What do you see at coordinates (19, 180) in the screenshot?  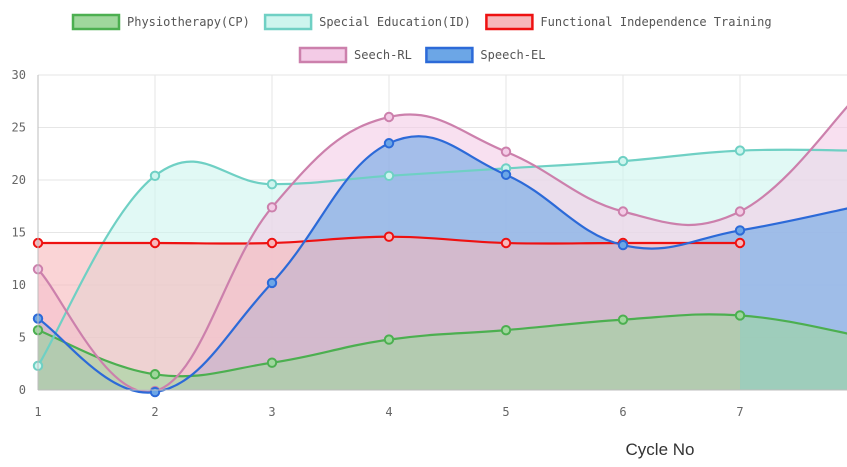 I see `y-tick-label: 20` at bounding box center [19, 180].